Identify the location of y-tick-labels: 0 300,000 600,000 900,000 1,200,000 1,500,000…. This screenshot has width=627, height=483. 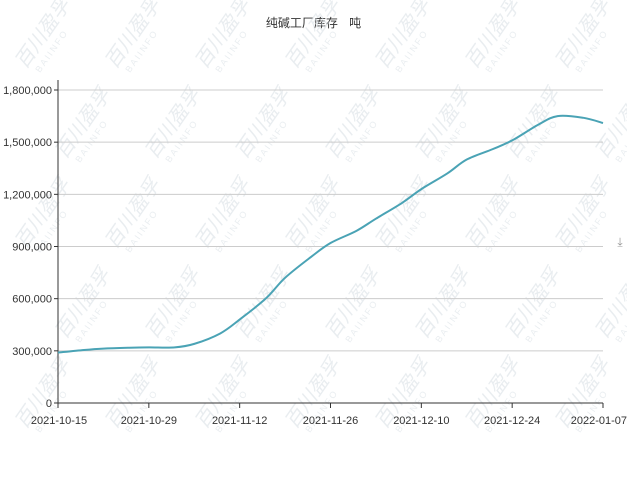
(27, 247).